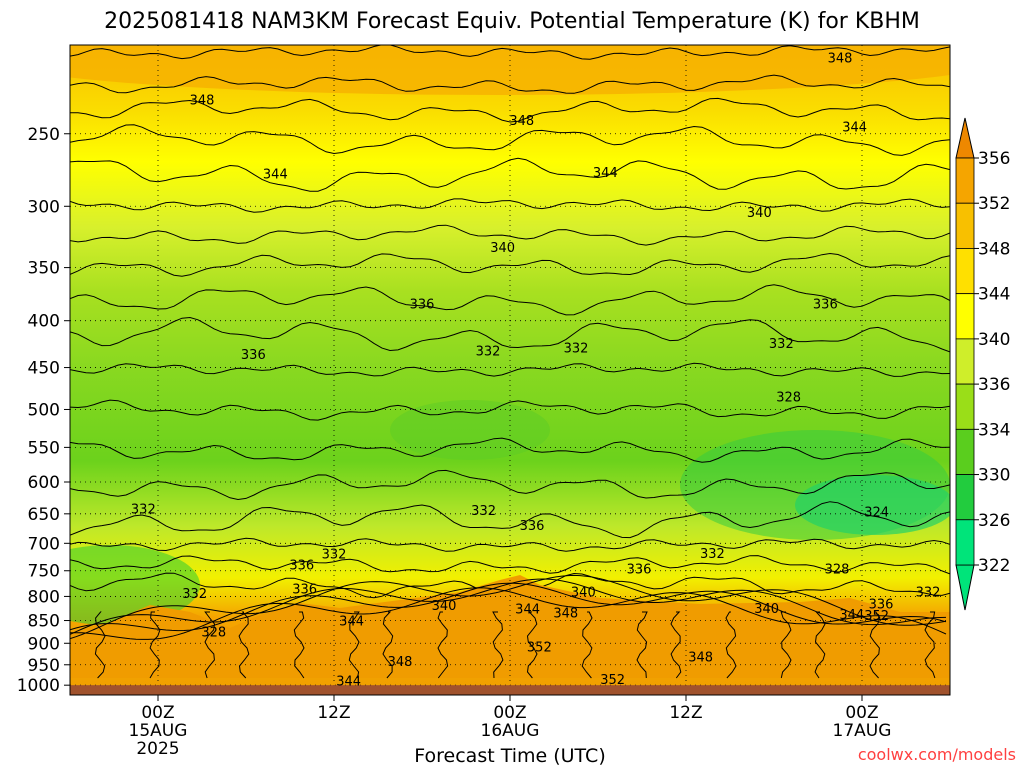 This screenshot has width=1024, height=768. I want to click on colorbar-tick-label: 334, so click(994, 430).